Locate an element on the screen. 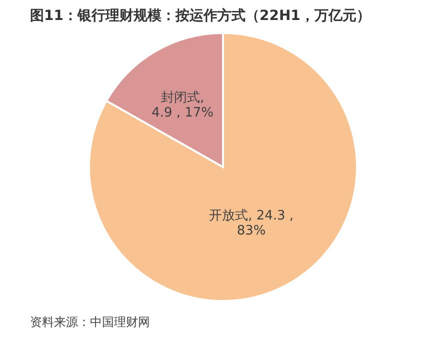  chart-title: 图11：银行理财规模：按运作方式（22H1，万亿元） is located at coordinates (200, 15).